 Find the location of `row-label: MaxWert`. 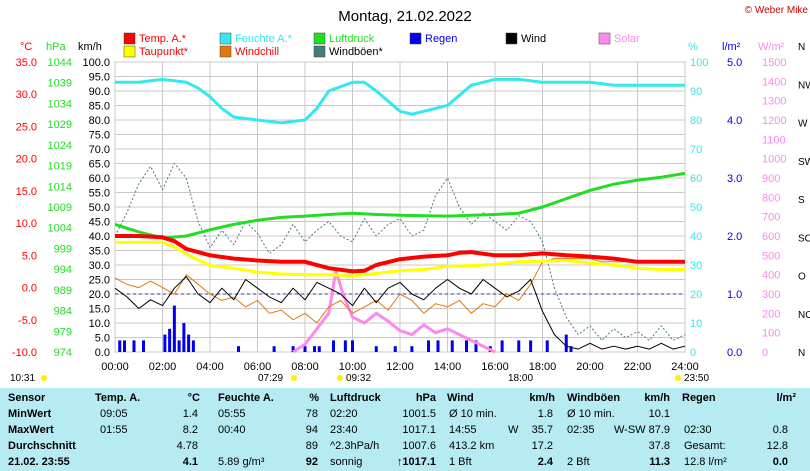

row-label: MaxWert is located at coordinates (31, 430).